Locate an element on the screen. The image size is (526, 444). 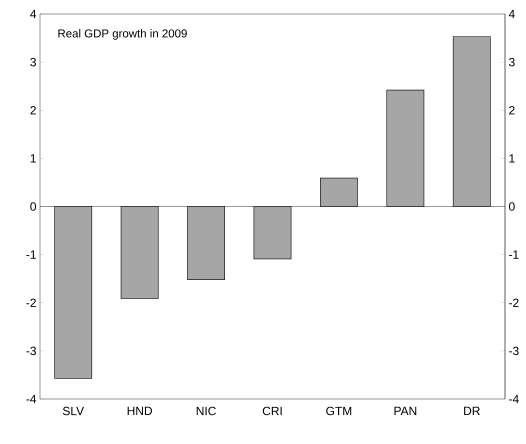
text: Real GDP growth in 2009 is located at coordinates (122, 34).